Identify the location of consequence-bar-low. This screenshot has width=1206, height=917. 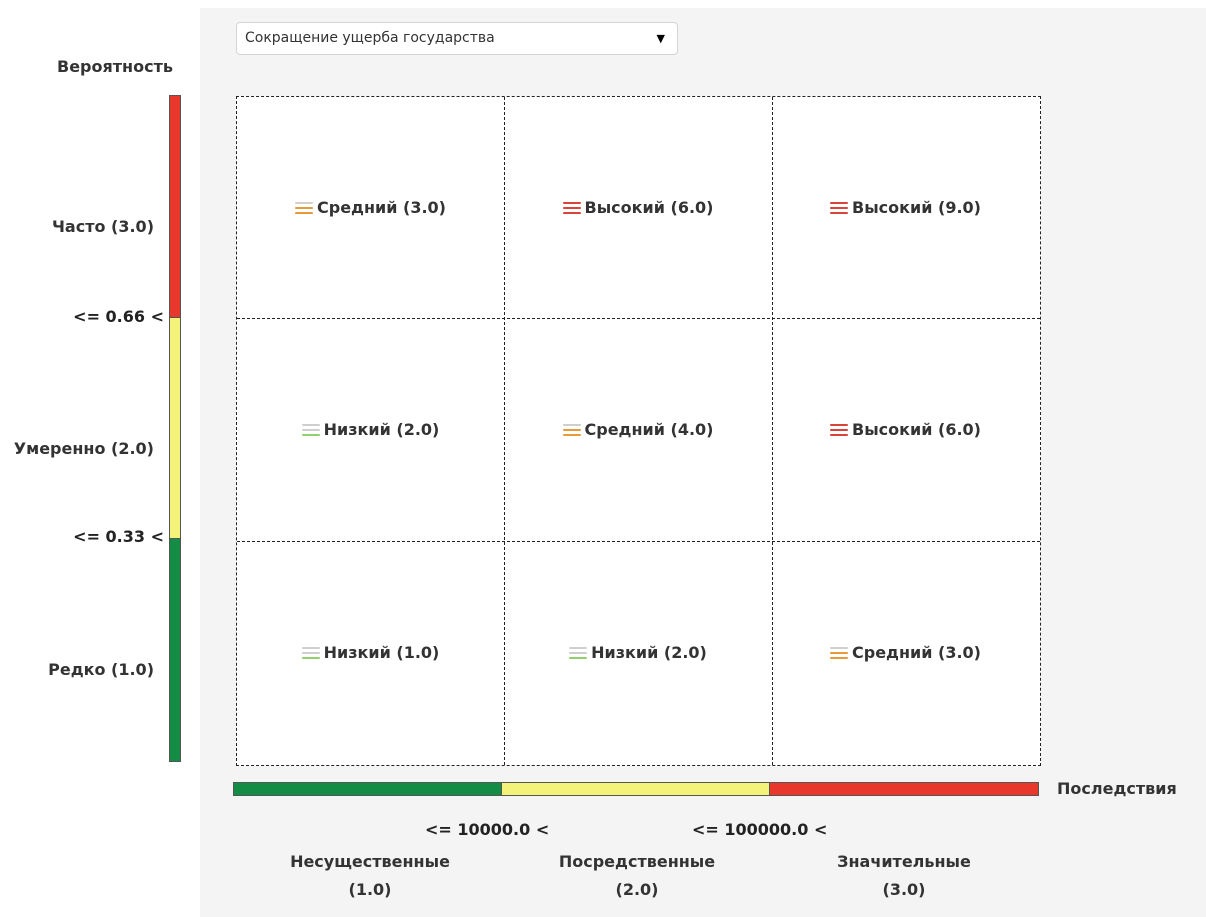
(367, 789).